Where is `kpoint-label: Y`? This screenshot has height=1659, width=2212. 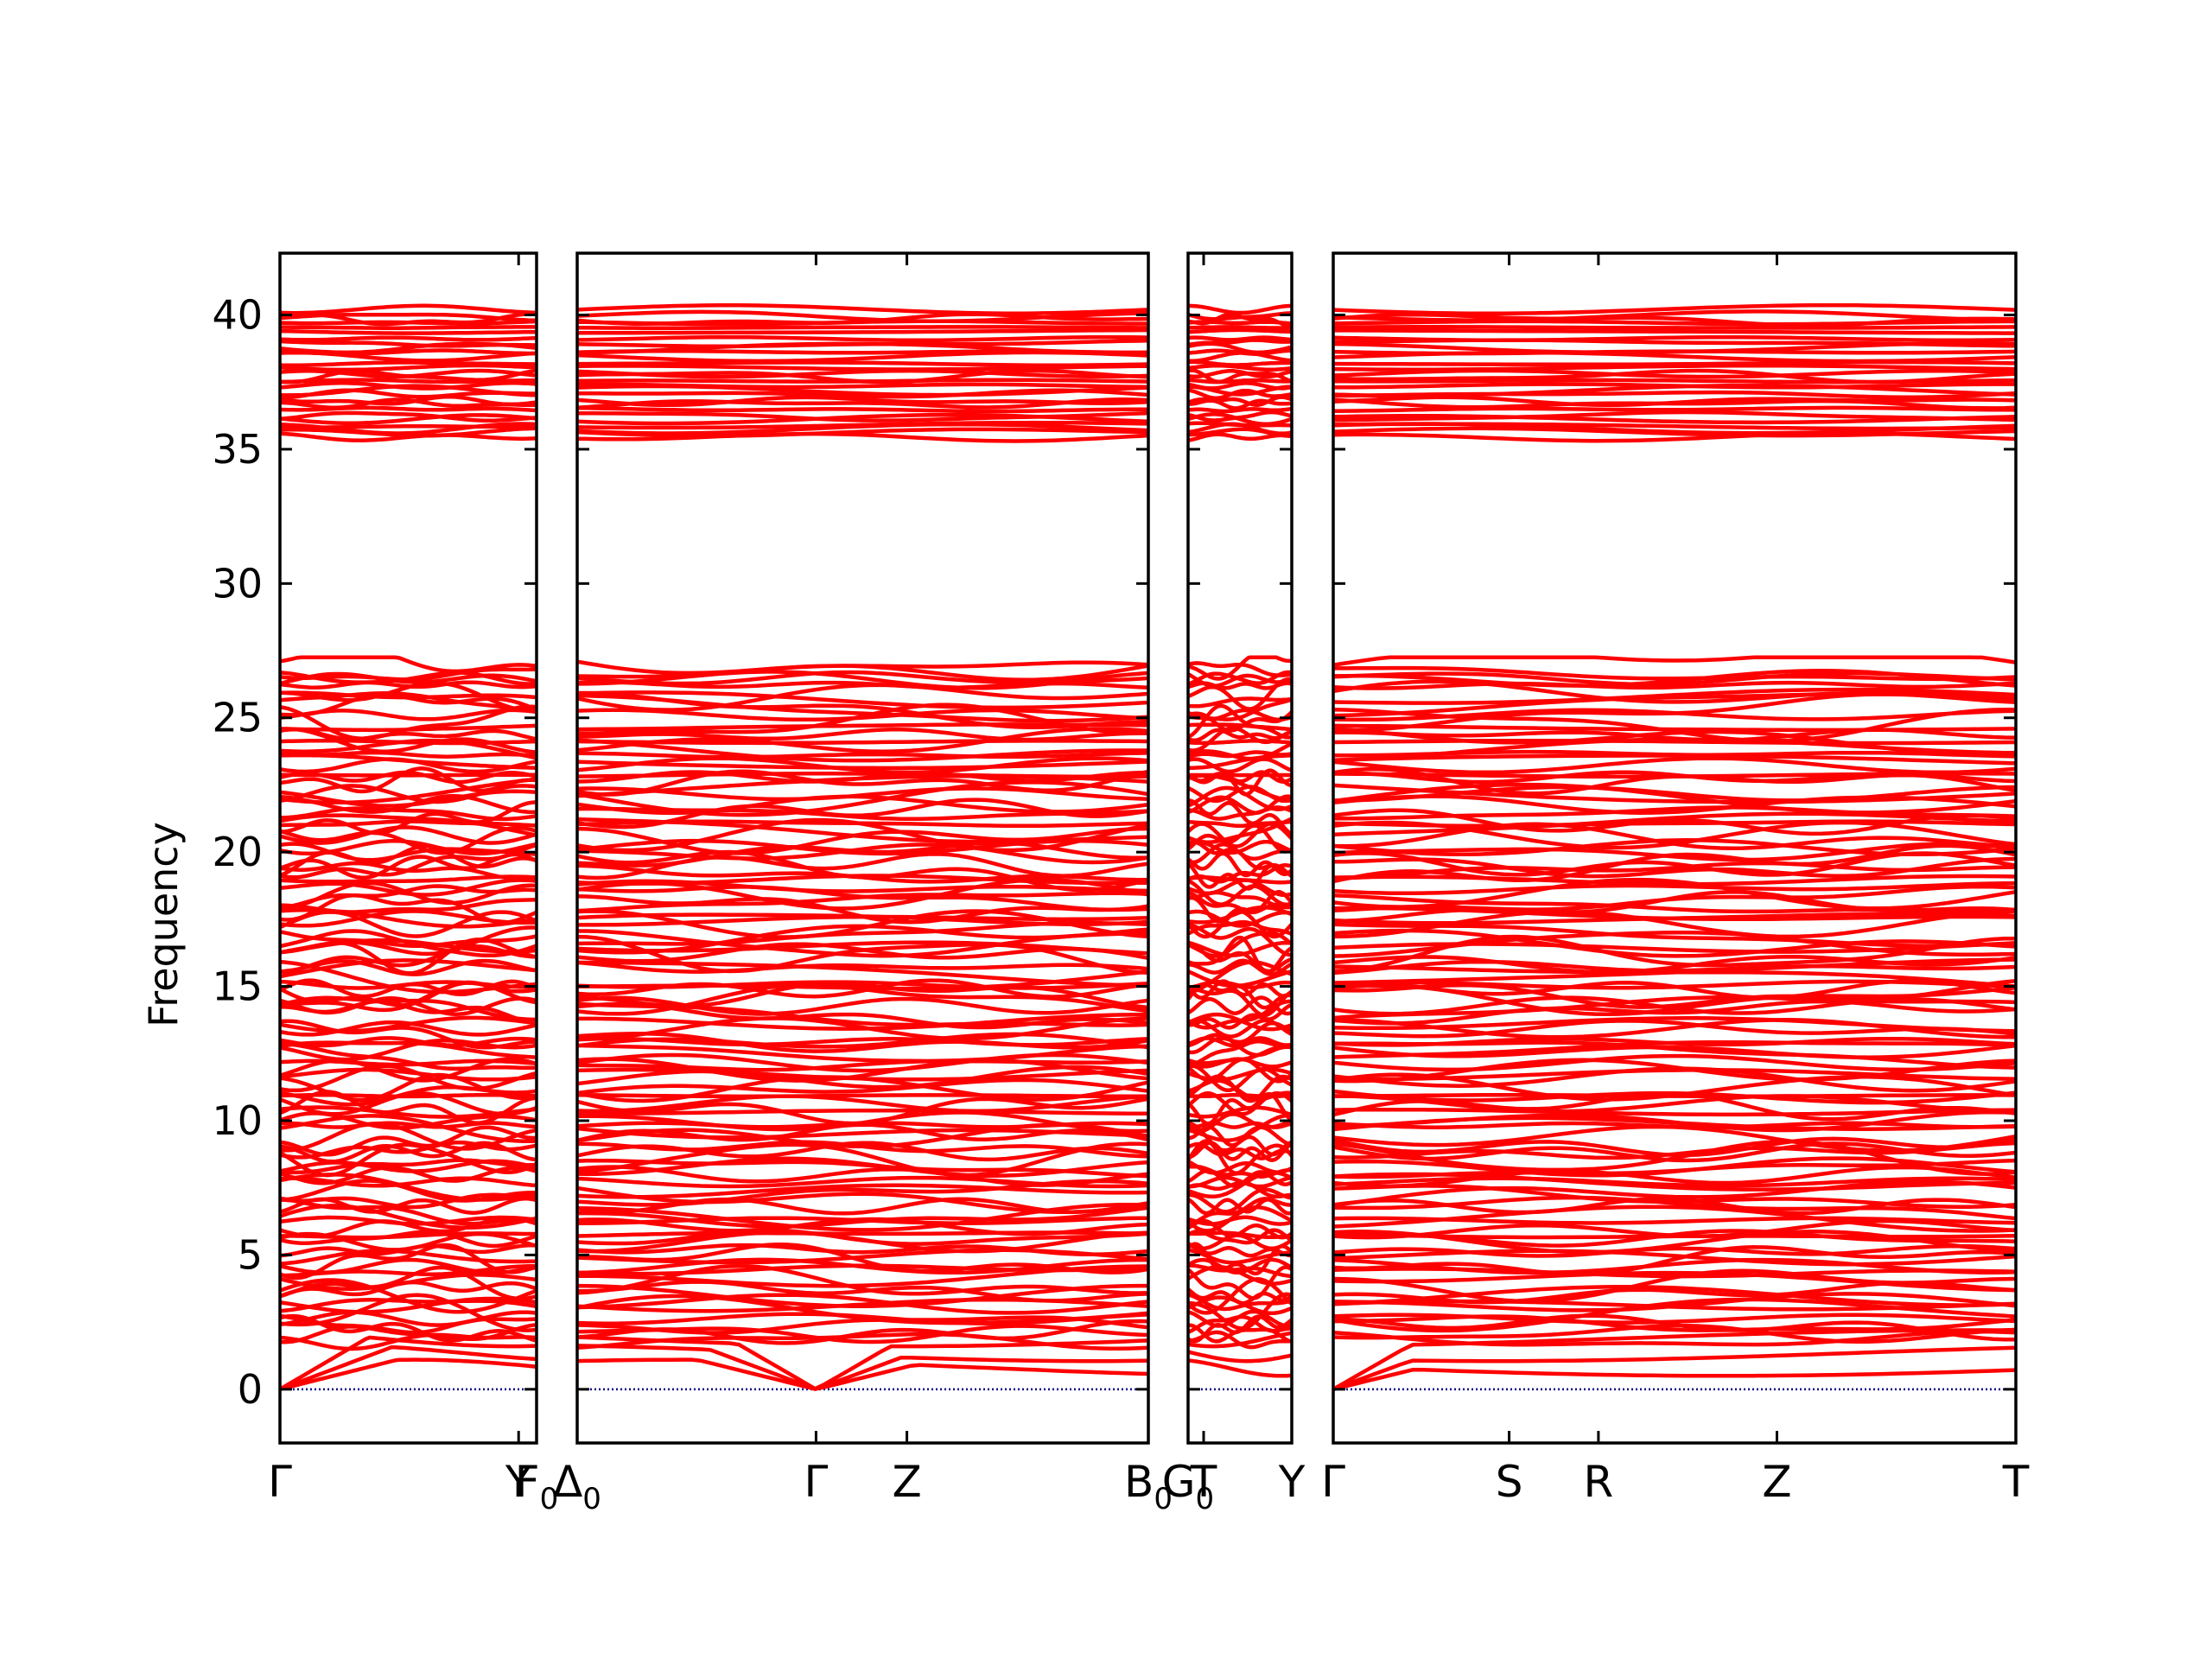
kpoint-label: Y is located at coordinates (518, 1482).